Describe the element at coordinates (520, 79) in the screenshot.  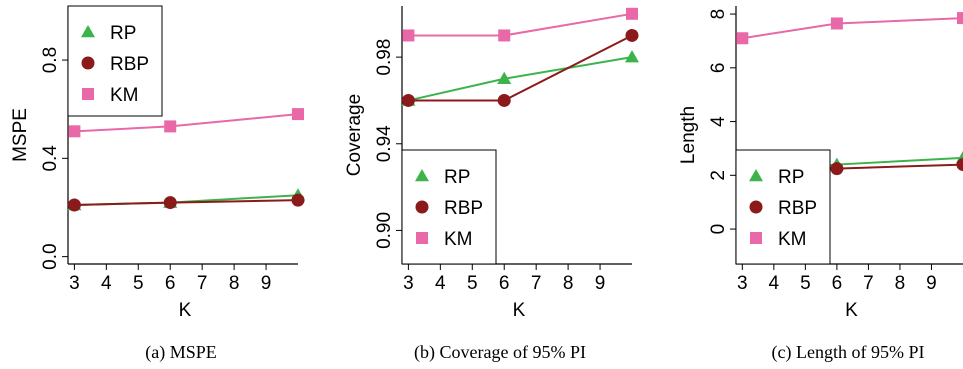
I see `series-line-rp` at that location.